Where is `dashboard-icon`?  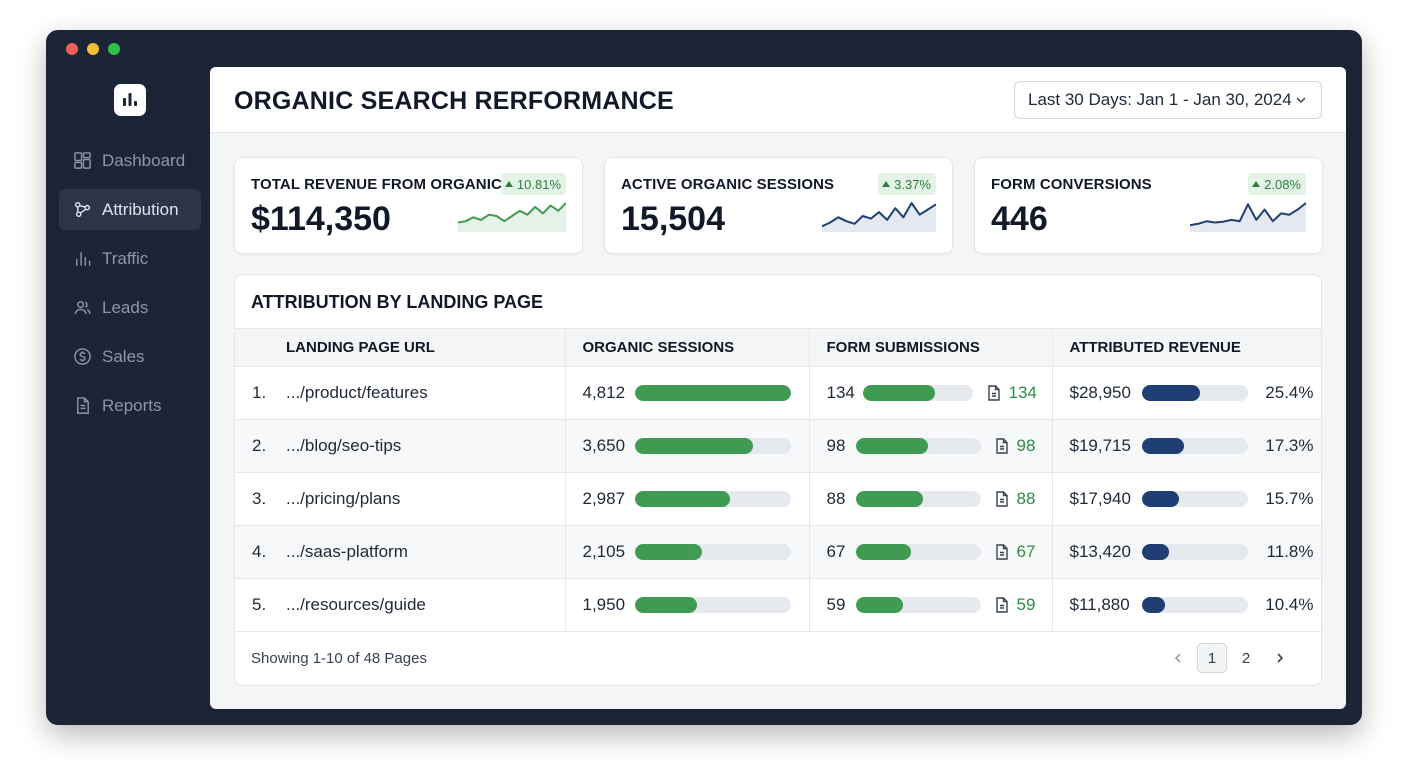 dashboard-icon is located at coordinates (82, 160).